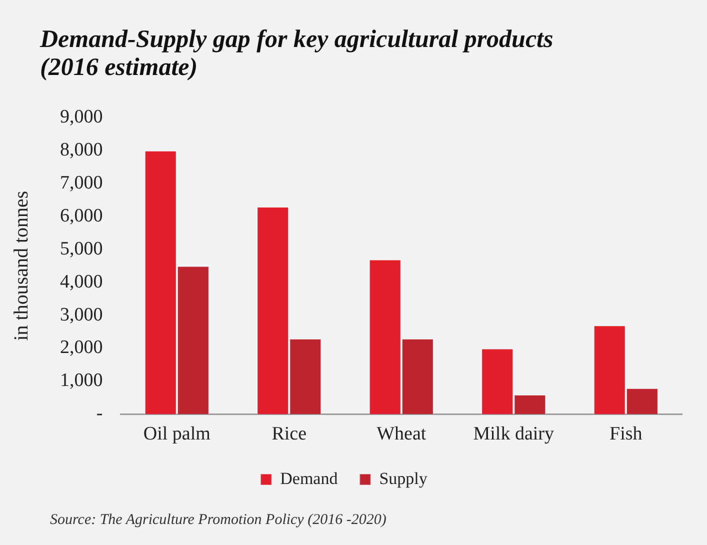 The image size is (707, 545). I want to click on legend-label: Supply, so click(403, 478).